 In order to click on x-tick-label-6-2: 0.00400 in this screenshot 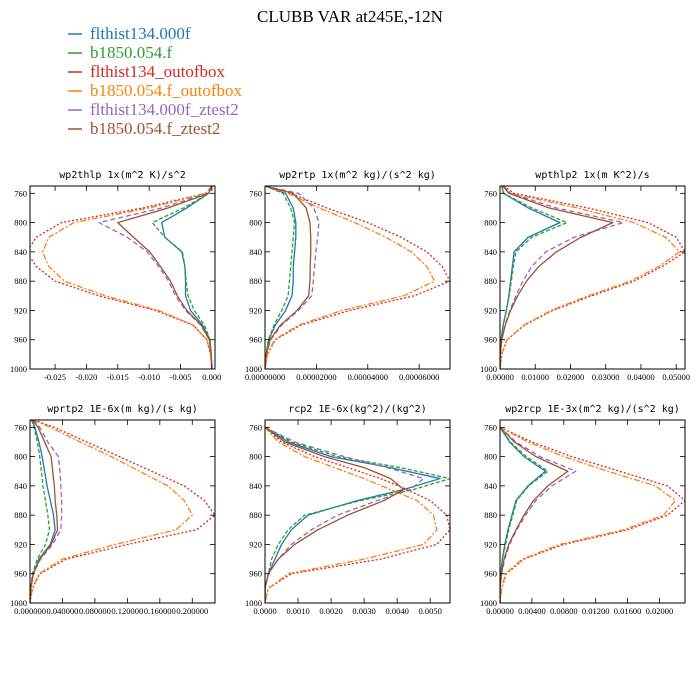, I will do `click(532, 611)`.